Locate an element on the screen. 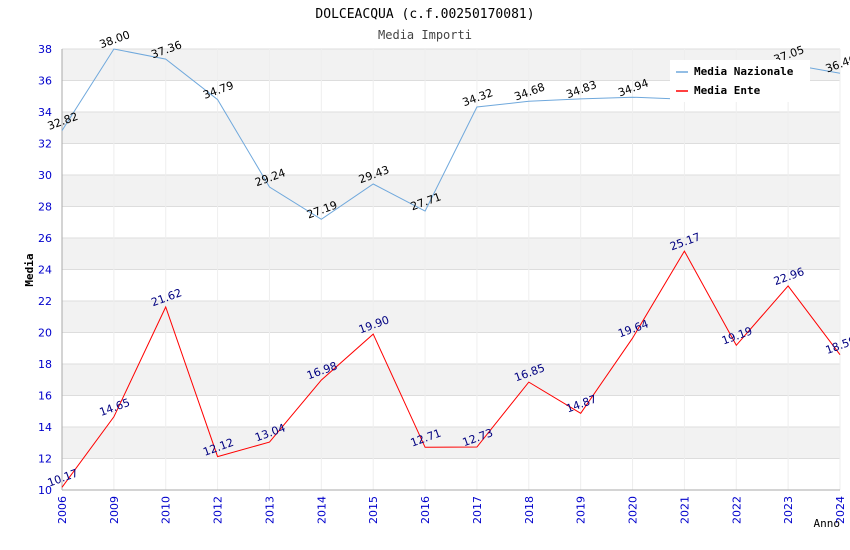 The image size is (850, 550). y-tick-label: 18 is located at coordinates (45, 364).